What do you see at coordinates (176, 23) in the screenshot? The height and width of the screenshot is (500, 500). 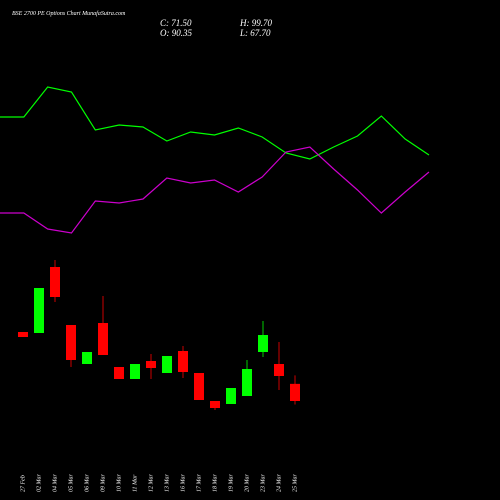 I see `stat: C: 71.50` at bounding box center [176, 23].